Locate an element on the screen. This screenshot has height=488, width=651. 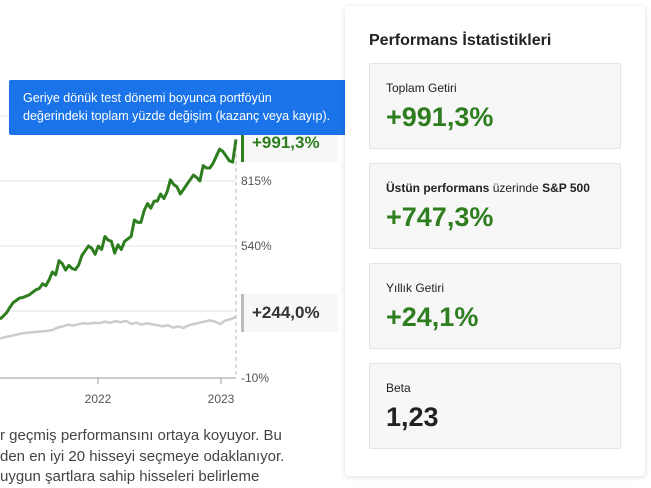
stat-value: +747,3% is located at coordinates (440, 217).